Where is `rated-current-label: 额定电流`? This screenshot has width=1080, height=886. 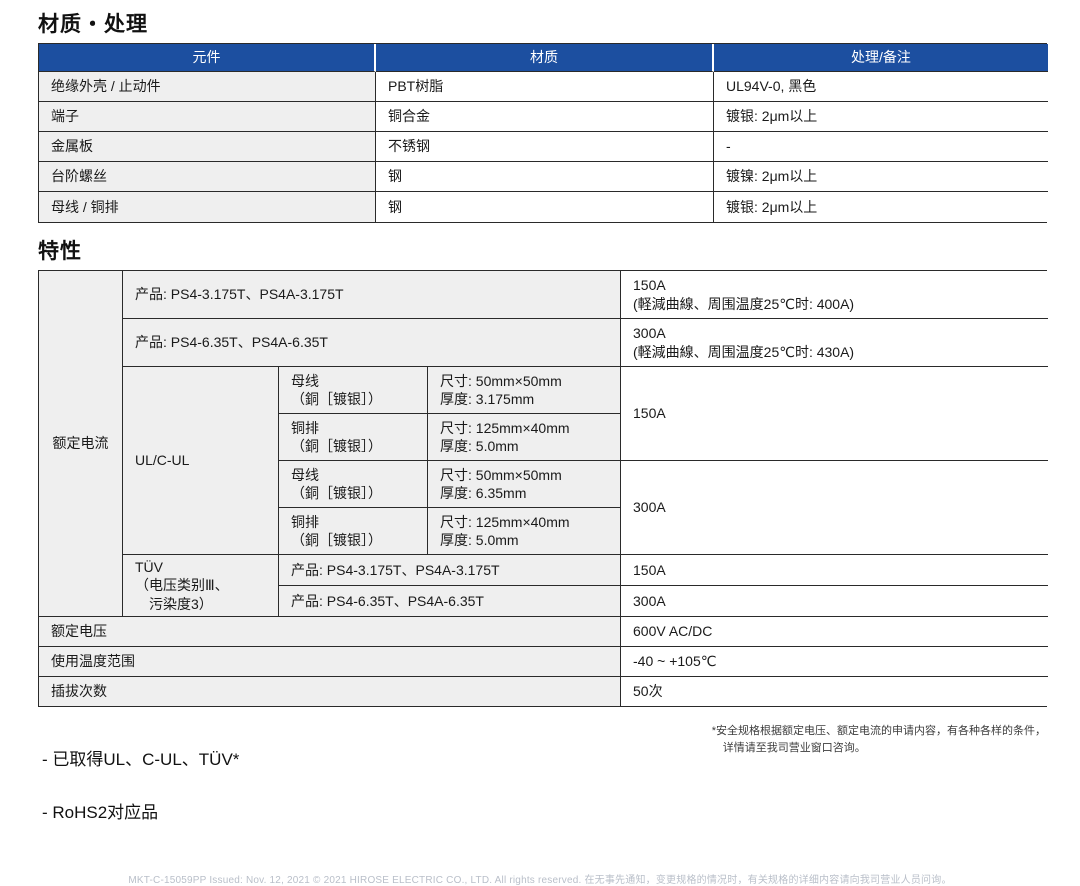
rated-current-label: 额定电流 is located at coordinates (81, 444).